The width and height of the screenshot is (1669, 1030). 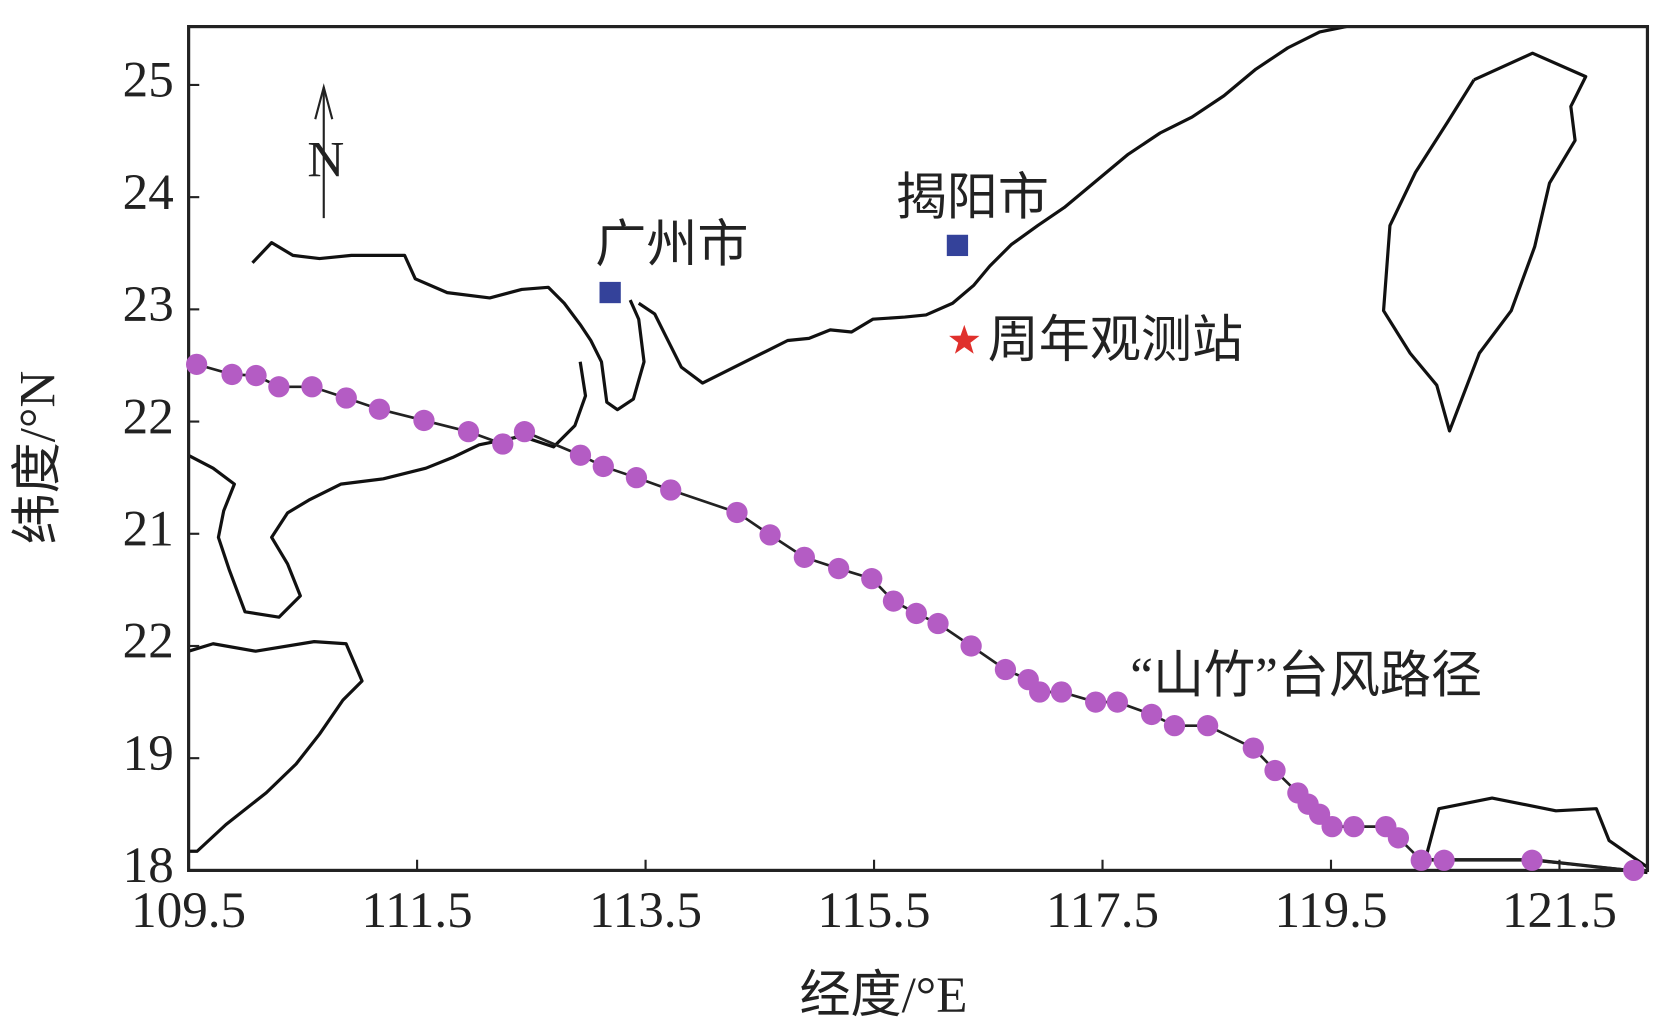 What do you see at coordinates (972, 198) in the screenshot?
I see `city-label: 揭阳市` at bounding box center [972, 198].